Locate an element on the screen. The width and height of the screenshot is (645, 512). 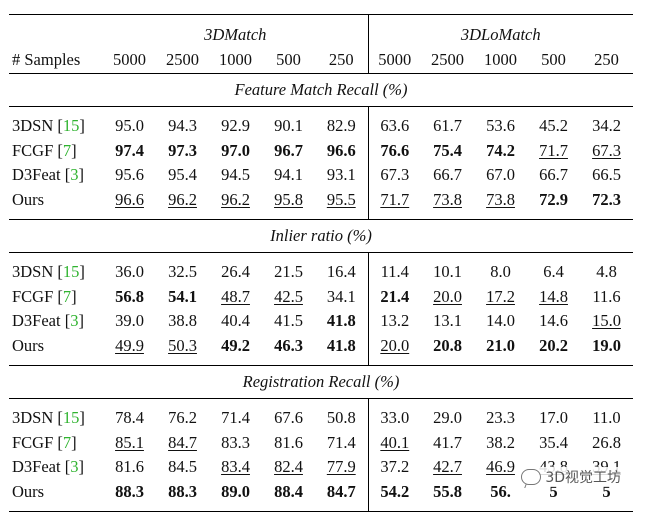
value-cell: 97.3 is located at coordinates (182, 151).